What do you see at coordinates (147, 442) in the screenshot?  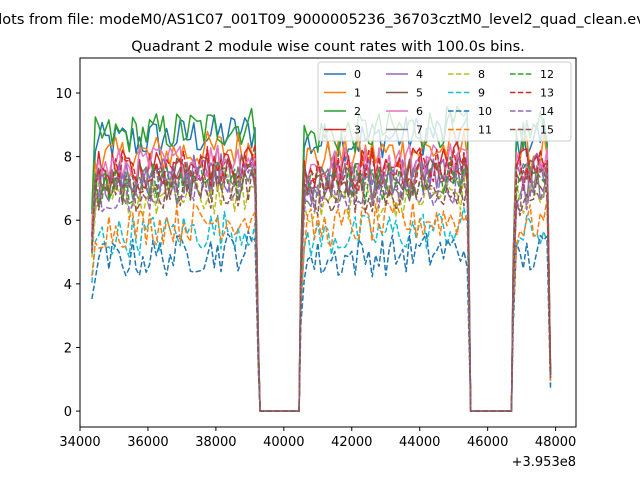 I see `x-tick-label: 36000` at bounding box center [147, 442].